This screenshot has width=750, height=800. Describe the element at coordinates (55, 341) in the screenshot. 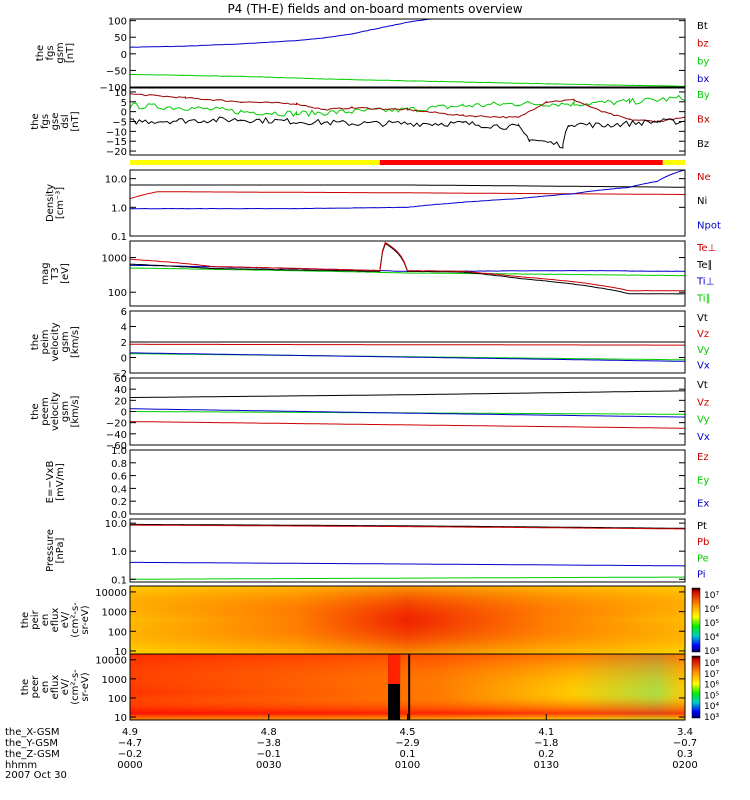

I see `y-axis-label: velocity` at that location.